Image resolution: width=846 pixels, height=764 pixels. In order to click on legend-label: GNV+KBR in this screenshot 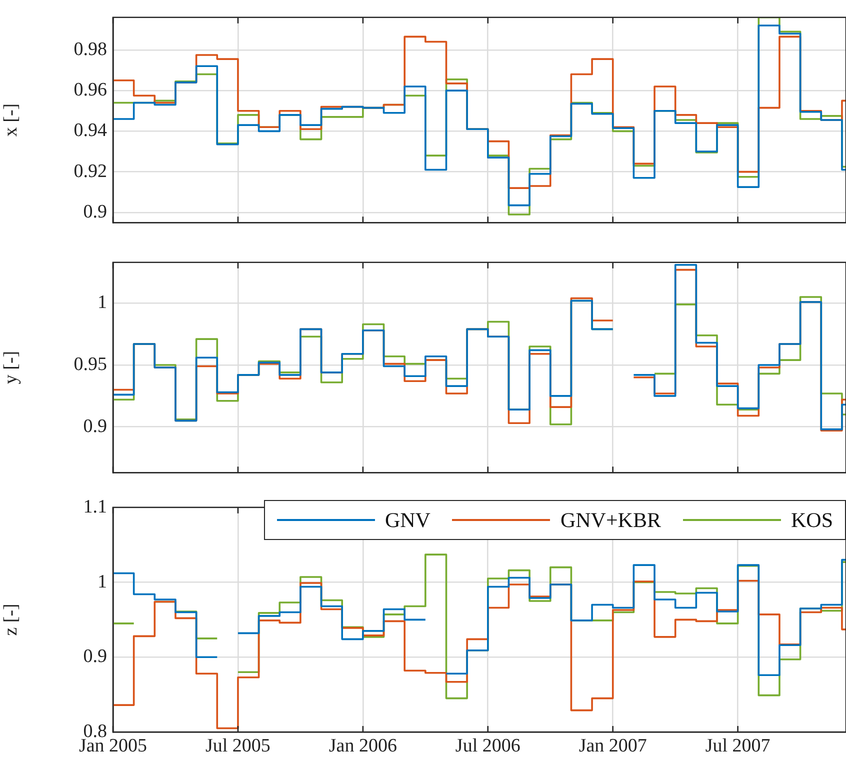, I will do `click(610, 520)`.